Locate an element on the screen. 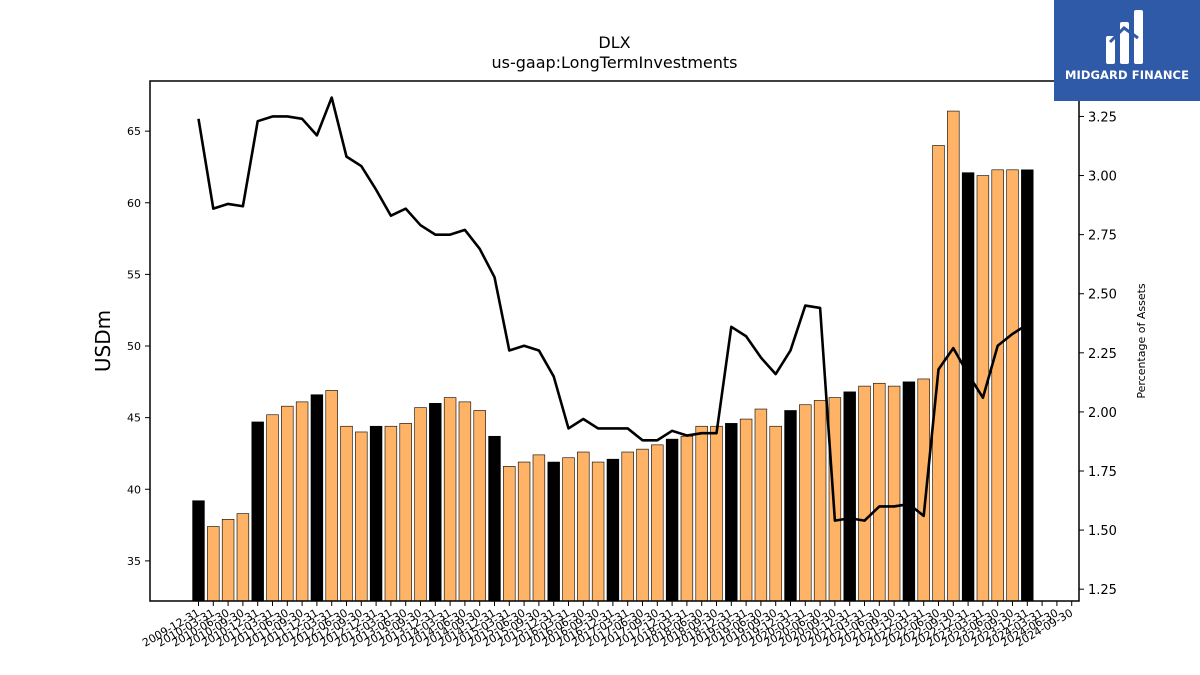 This screenshot has height=675, width=1200. y-tick-label: 60 is located at coordinates (134, 203).